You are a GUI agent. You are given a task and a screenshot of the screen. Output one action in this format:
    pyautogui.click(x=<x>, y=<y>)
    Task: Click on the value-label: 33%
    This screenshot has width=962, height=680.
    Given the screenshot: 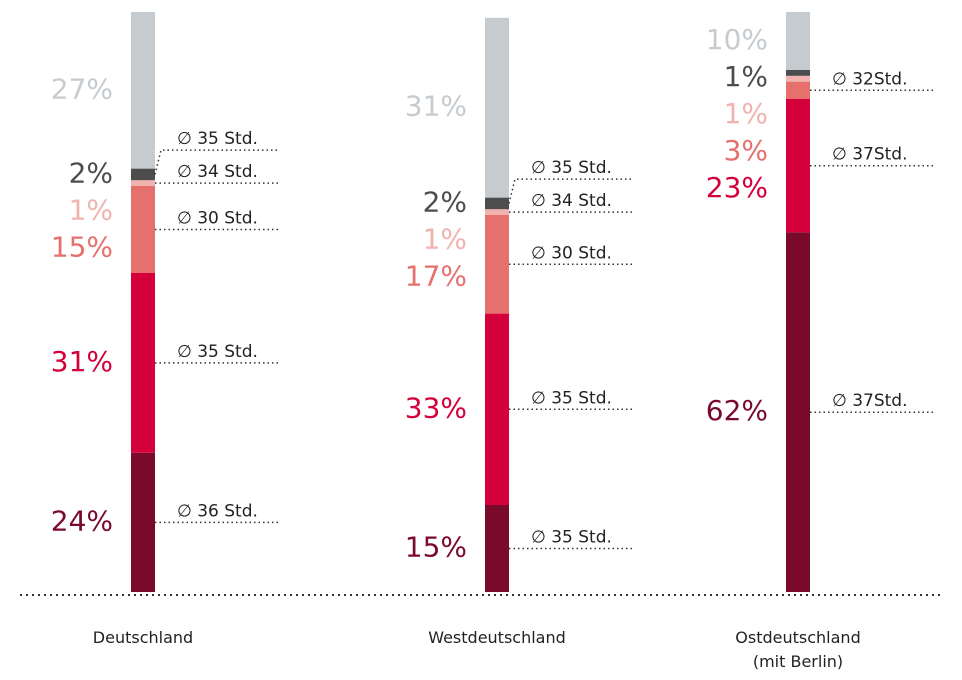 What is the action you would take?
    pyautogui.click(x=436, y=407)
    